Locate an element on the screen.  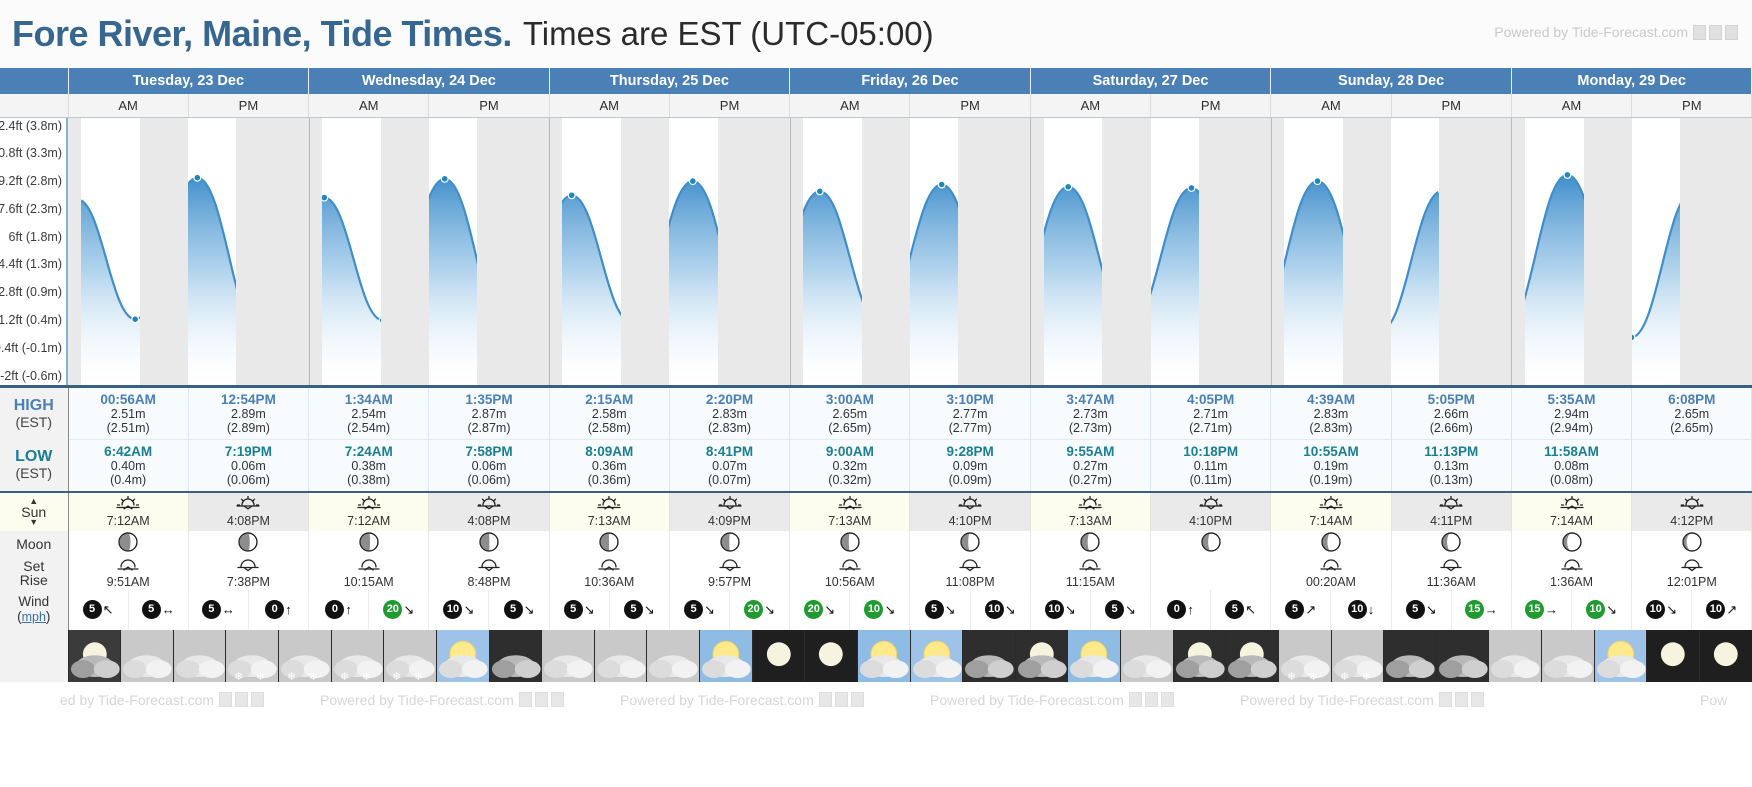
high-tide-time: 4:39AM is located at coordinates (1330, 399).